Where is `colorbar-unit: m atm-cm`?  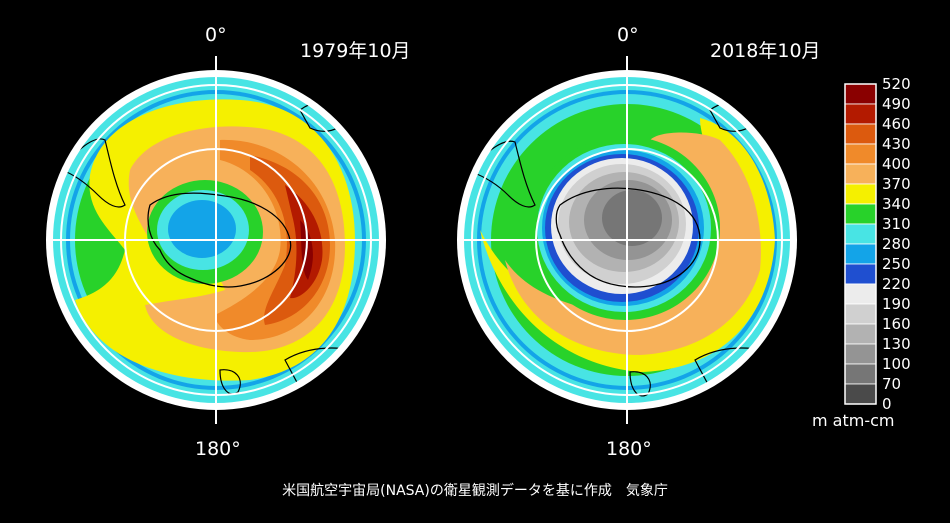
colorbar-unit: m atm-cm is located at coordinates (853, 420).